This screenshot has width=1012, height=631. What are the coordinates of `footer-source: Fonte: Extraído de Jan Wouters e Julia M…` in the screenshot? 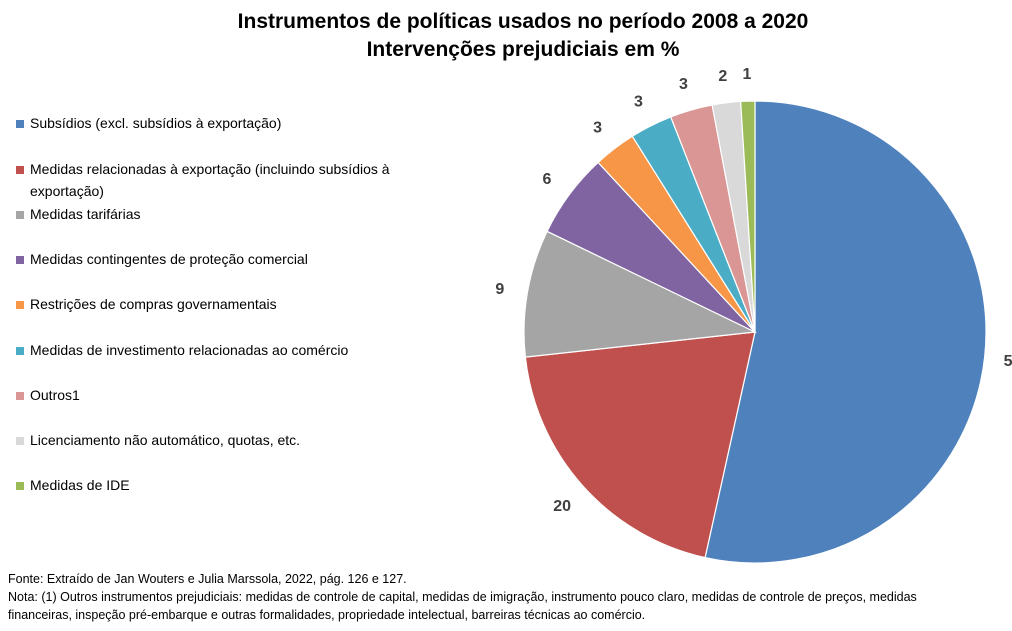 It's located at (207, 579).